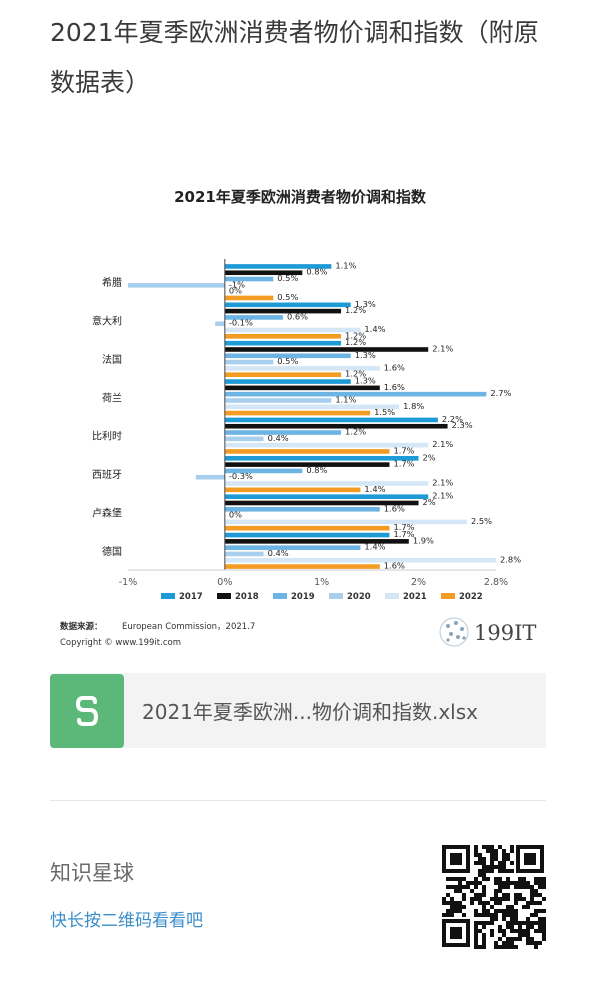 This screenshot has height=989, width=596. What do you see at coordinates (278, 553) in the screenshot?
I see `data-label: 0.4%` at bounding box center [278, 553].